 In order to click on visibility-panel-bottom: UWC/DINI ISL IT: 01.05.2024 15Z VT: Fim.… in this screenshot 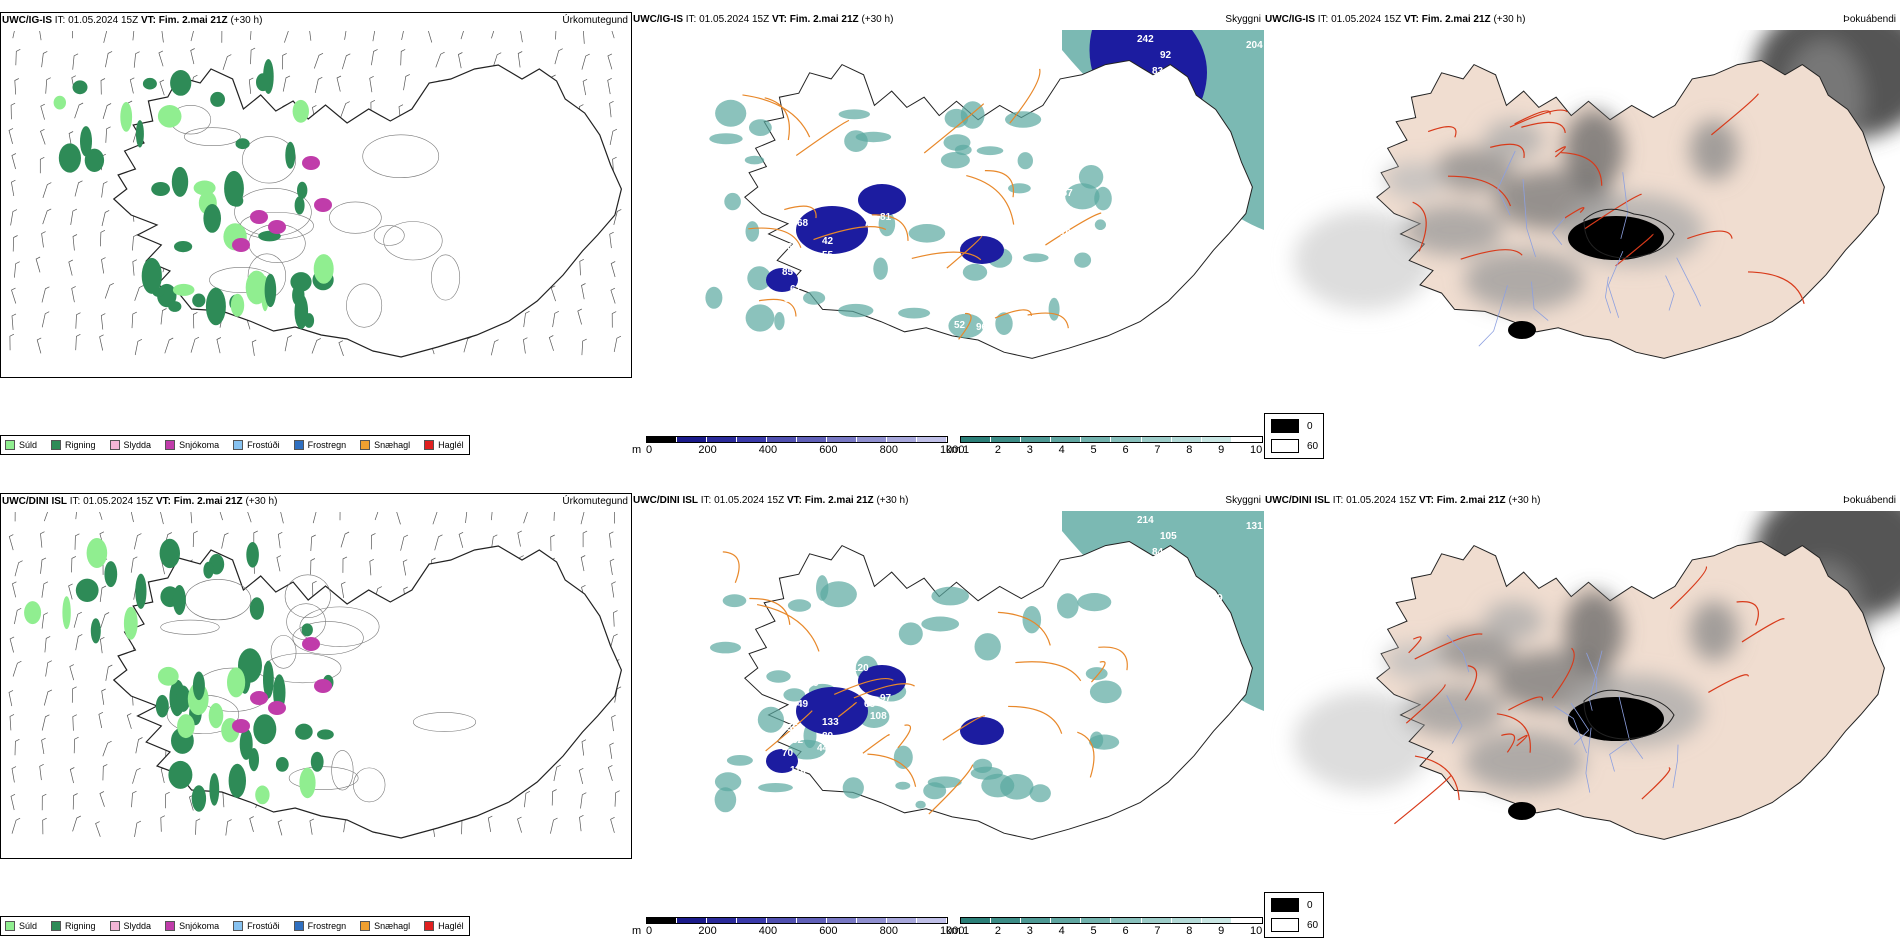, I will do `click(948, 706)`.